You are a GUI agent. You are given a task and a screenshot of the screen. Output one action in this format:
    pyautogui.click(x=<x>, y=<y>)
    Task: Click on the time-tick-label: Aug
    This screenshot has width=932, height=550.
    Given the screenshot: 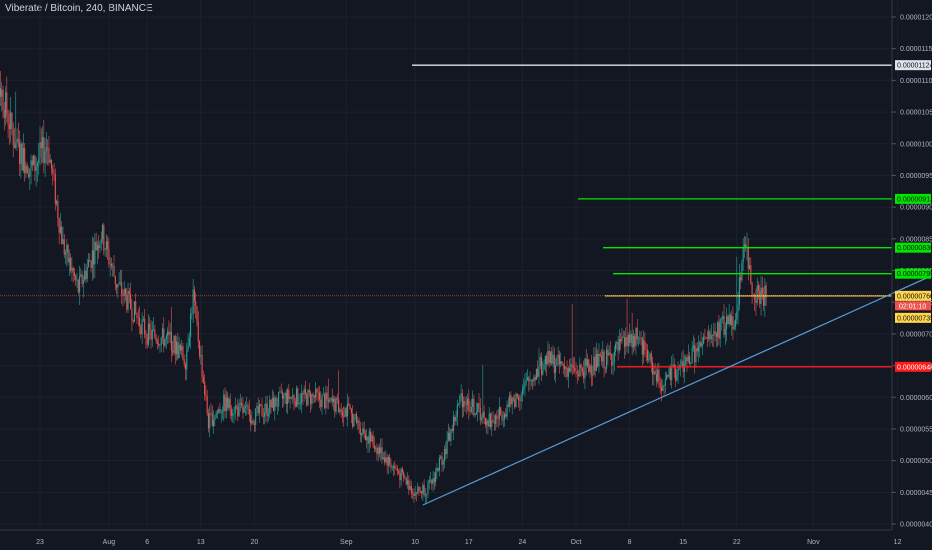 What is the action you would take?
    pyautogui.click(x=109, y=542)
    